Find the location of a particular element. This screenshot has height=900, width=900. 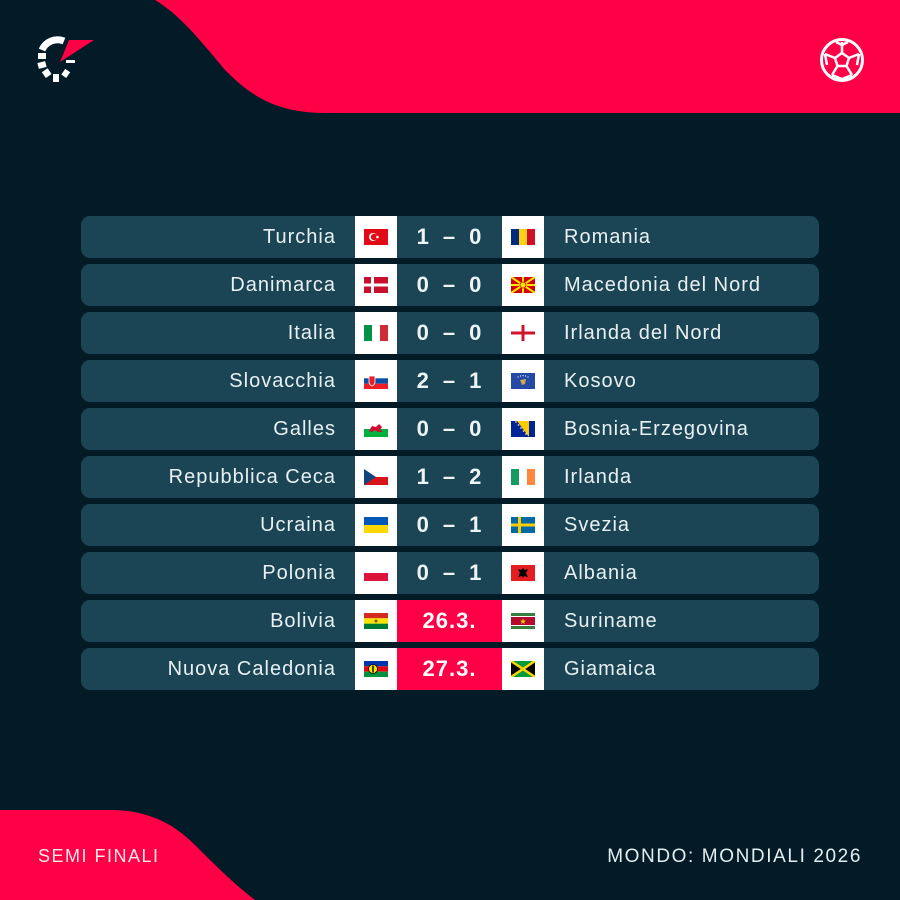

header-red-wave is located at coordinates (527, 56).